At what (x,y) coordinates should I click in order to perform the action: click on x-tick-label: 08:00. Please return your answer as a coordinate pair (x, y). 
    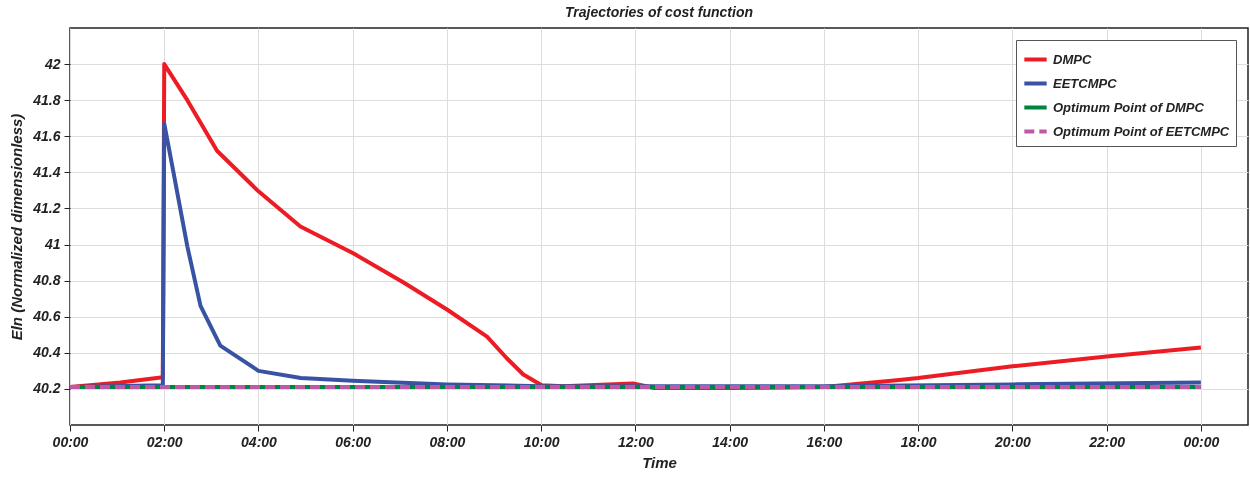
    Looking at the image, I should click on (447, 441).